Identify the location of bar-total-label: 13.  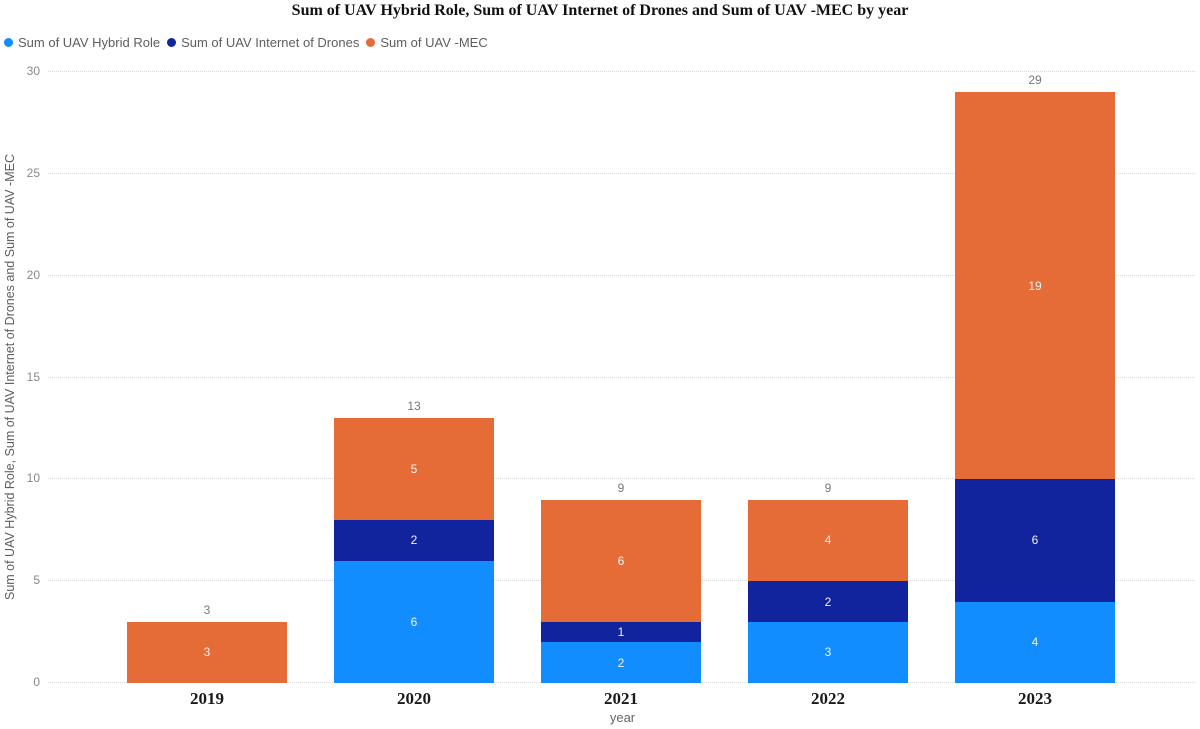
(414, 406).